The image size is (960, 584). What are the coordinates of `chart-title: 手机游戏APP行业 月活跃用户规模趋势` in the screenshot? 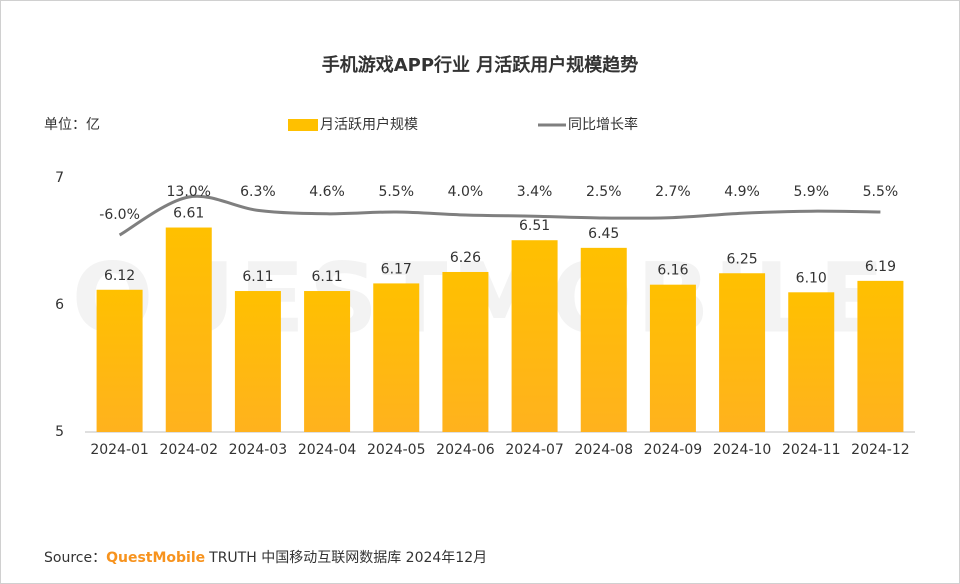 It's located at (480, 65).